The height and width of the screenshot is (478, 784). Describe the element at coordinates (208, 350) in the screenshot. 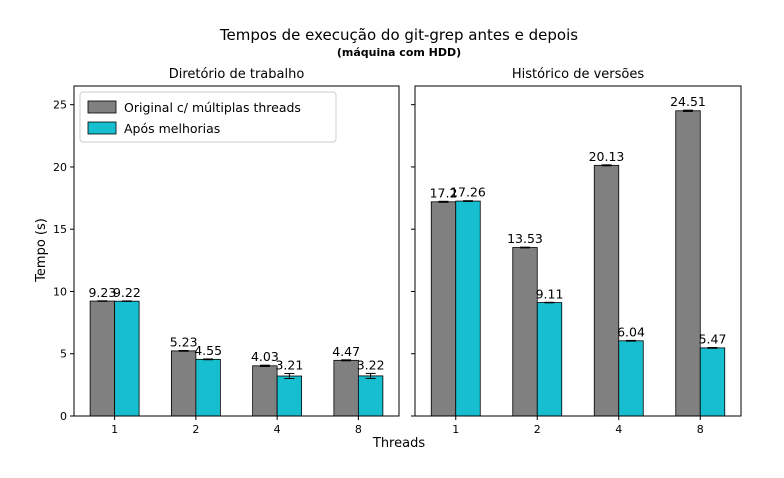

I see `data-label: 4.55` at that location.